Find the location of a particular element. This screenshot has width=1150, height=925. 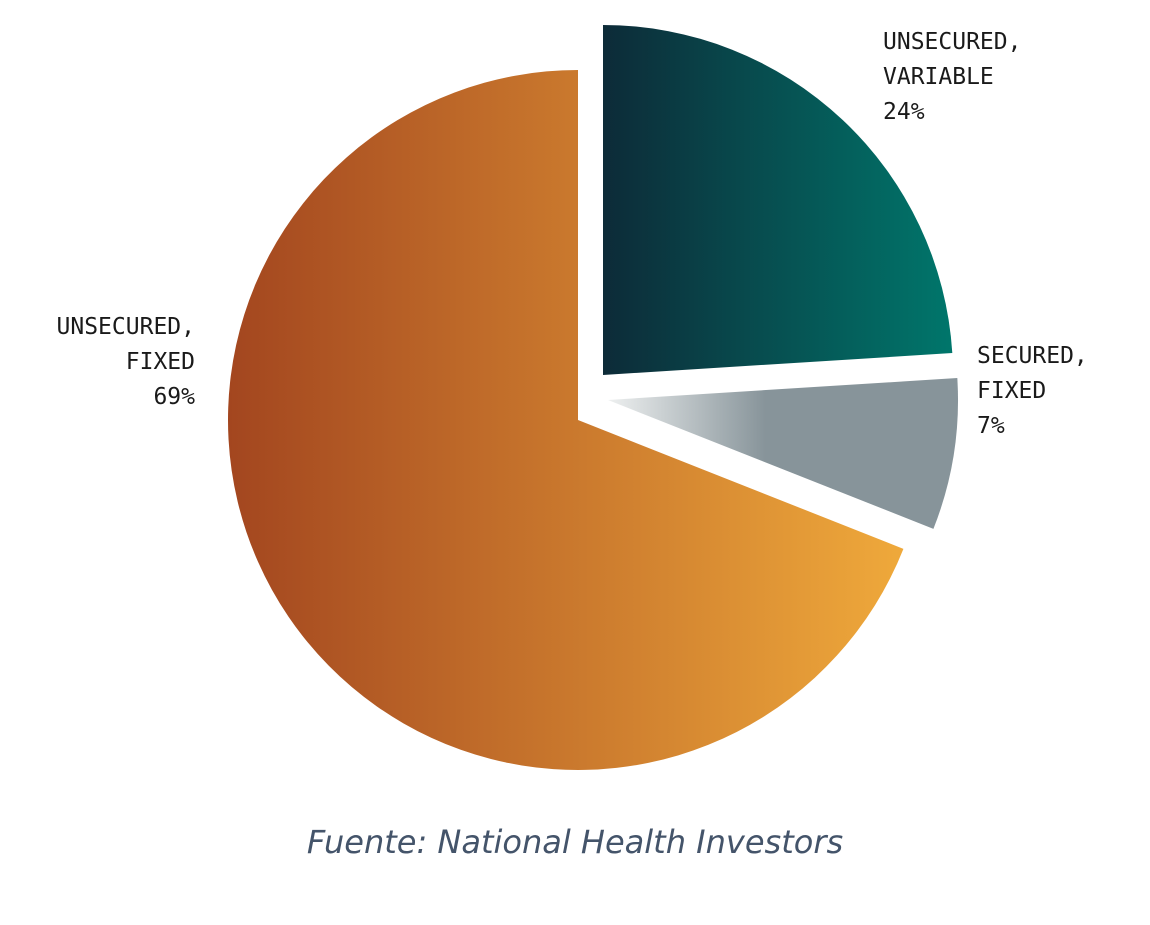

slice-label: UNSECURED, FIXED 69% is located at coordinates (126, 362).